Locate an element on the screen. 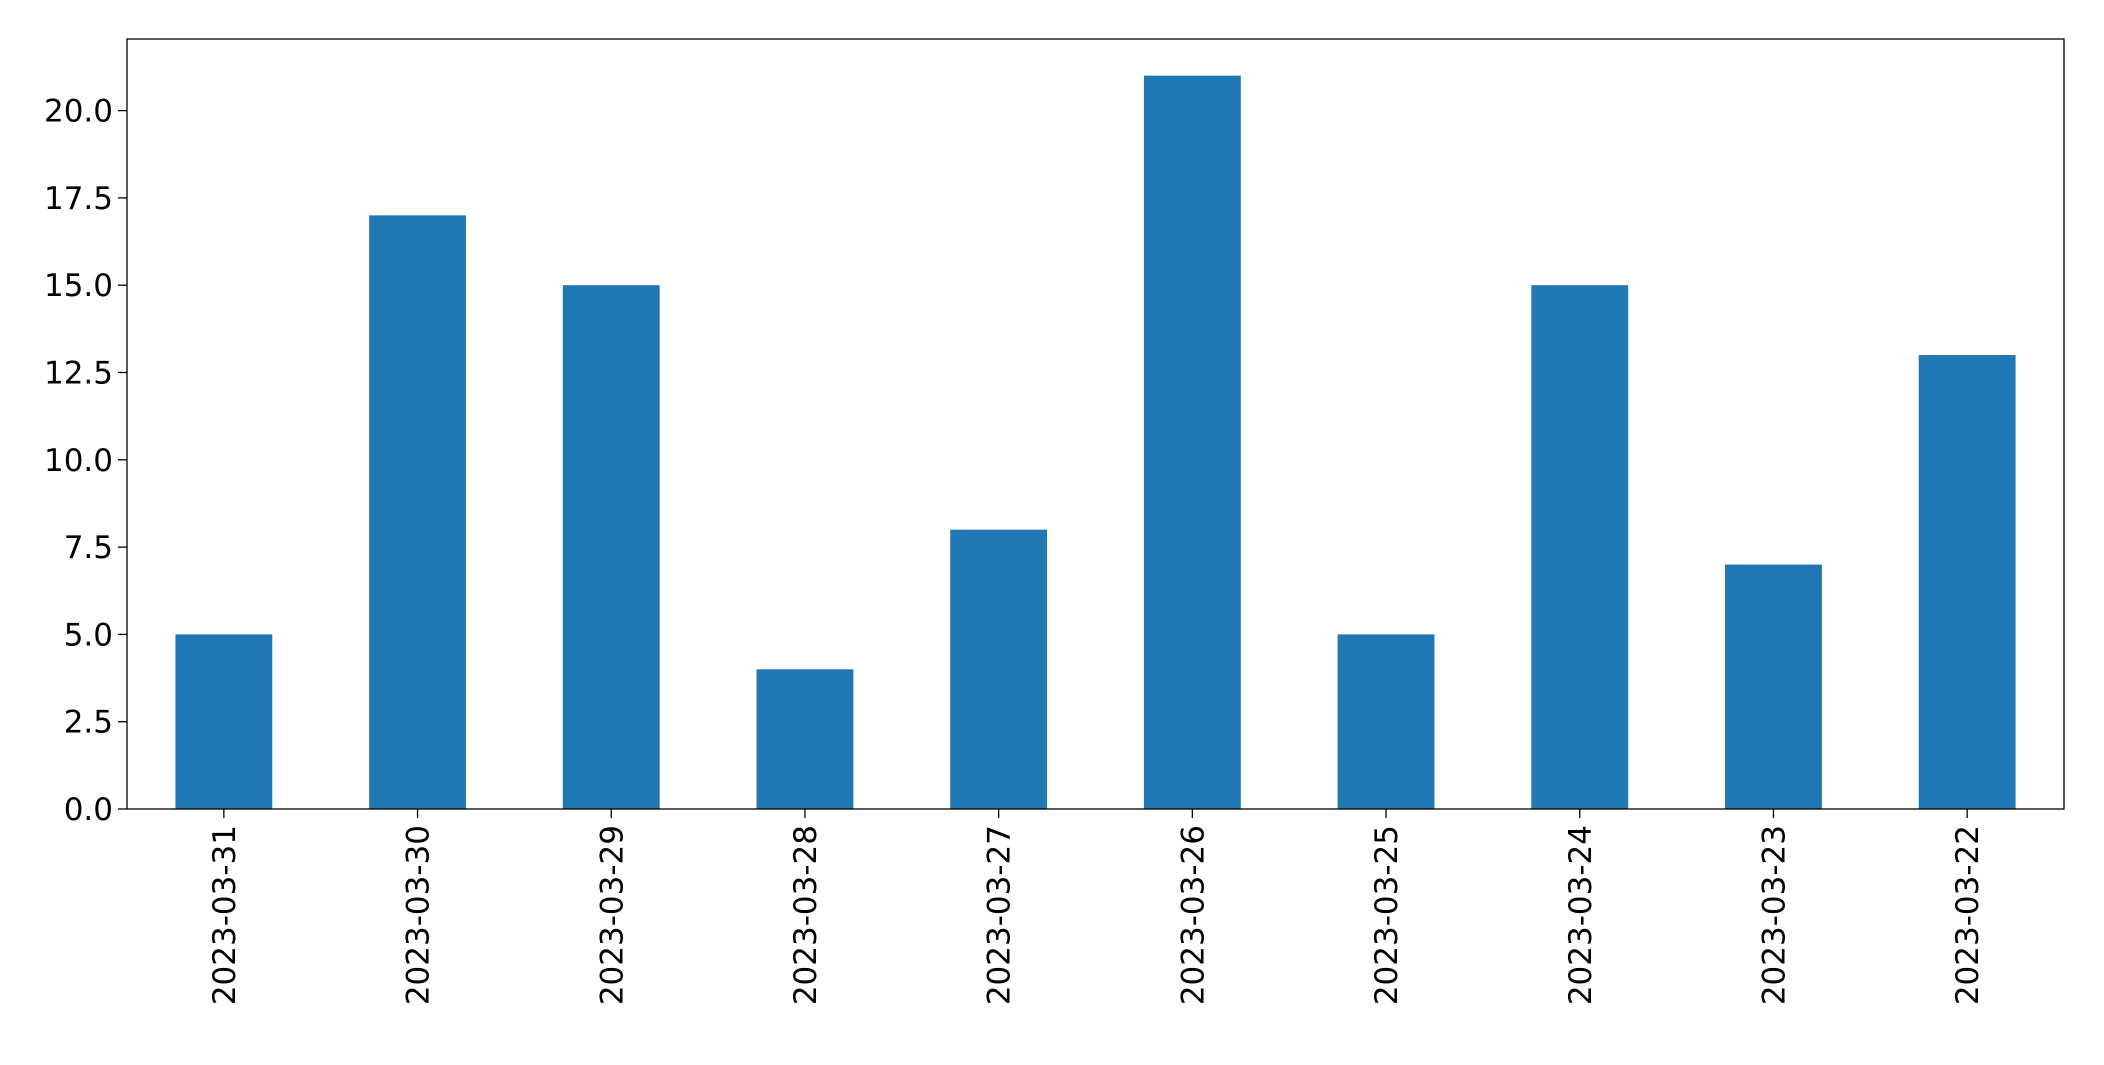  x-tick-label: 2023-03-27 is located at coordinates (1000, 915).